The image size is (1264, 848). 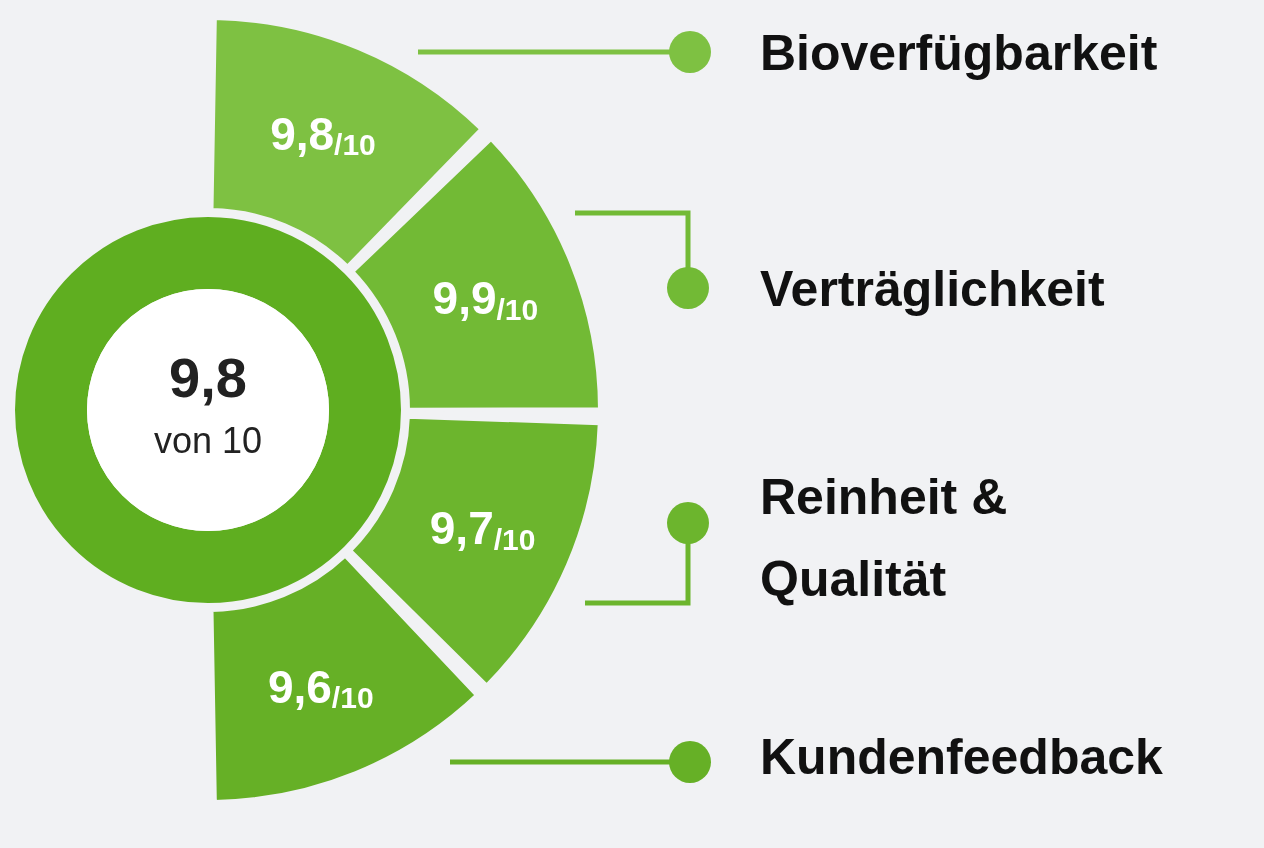 What do you see at coordinates (208, 377) in the screenshot?
I see `text: 9,8` at bounding box center [208, 377].